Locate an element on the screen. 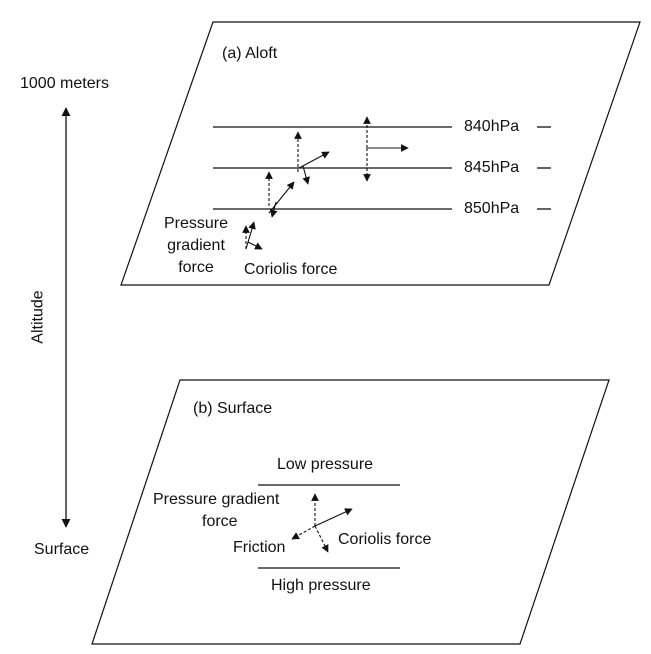  surface-friction-label: Friction is located at coordinates (259, 547).